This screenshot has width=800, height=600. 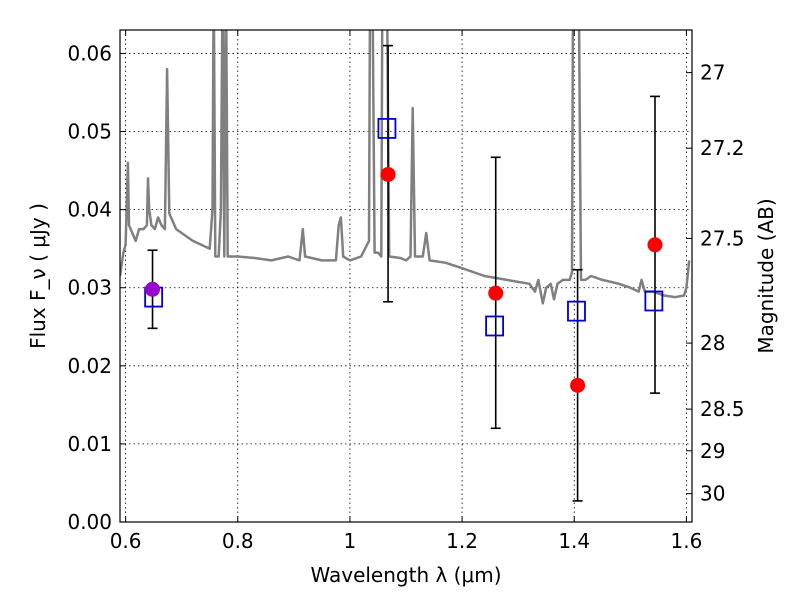 I want to click on x-tick-label: 1, so click(x=350, y=541).